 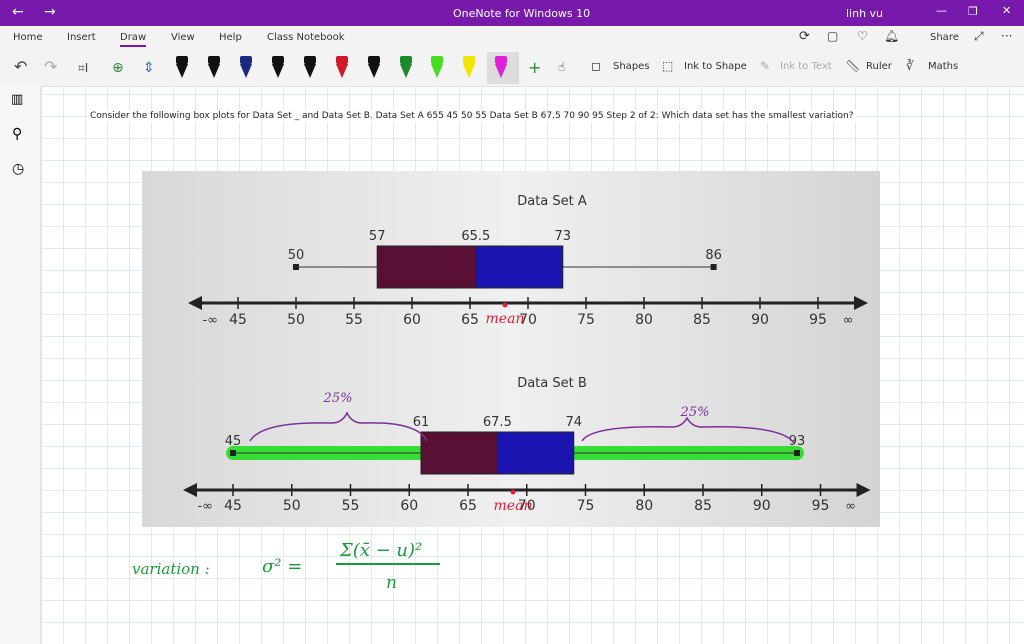 I want to click on lasso-icon: ⌗I, so click(x=83, y=68).